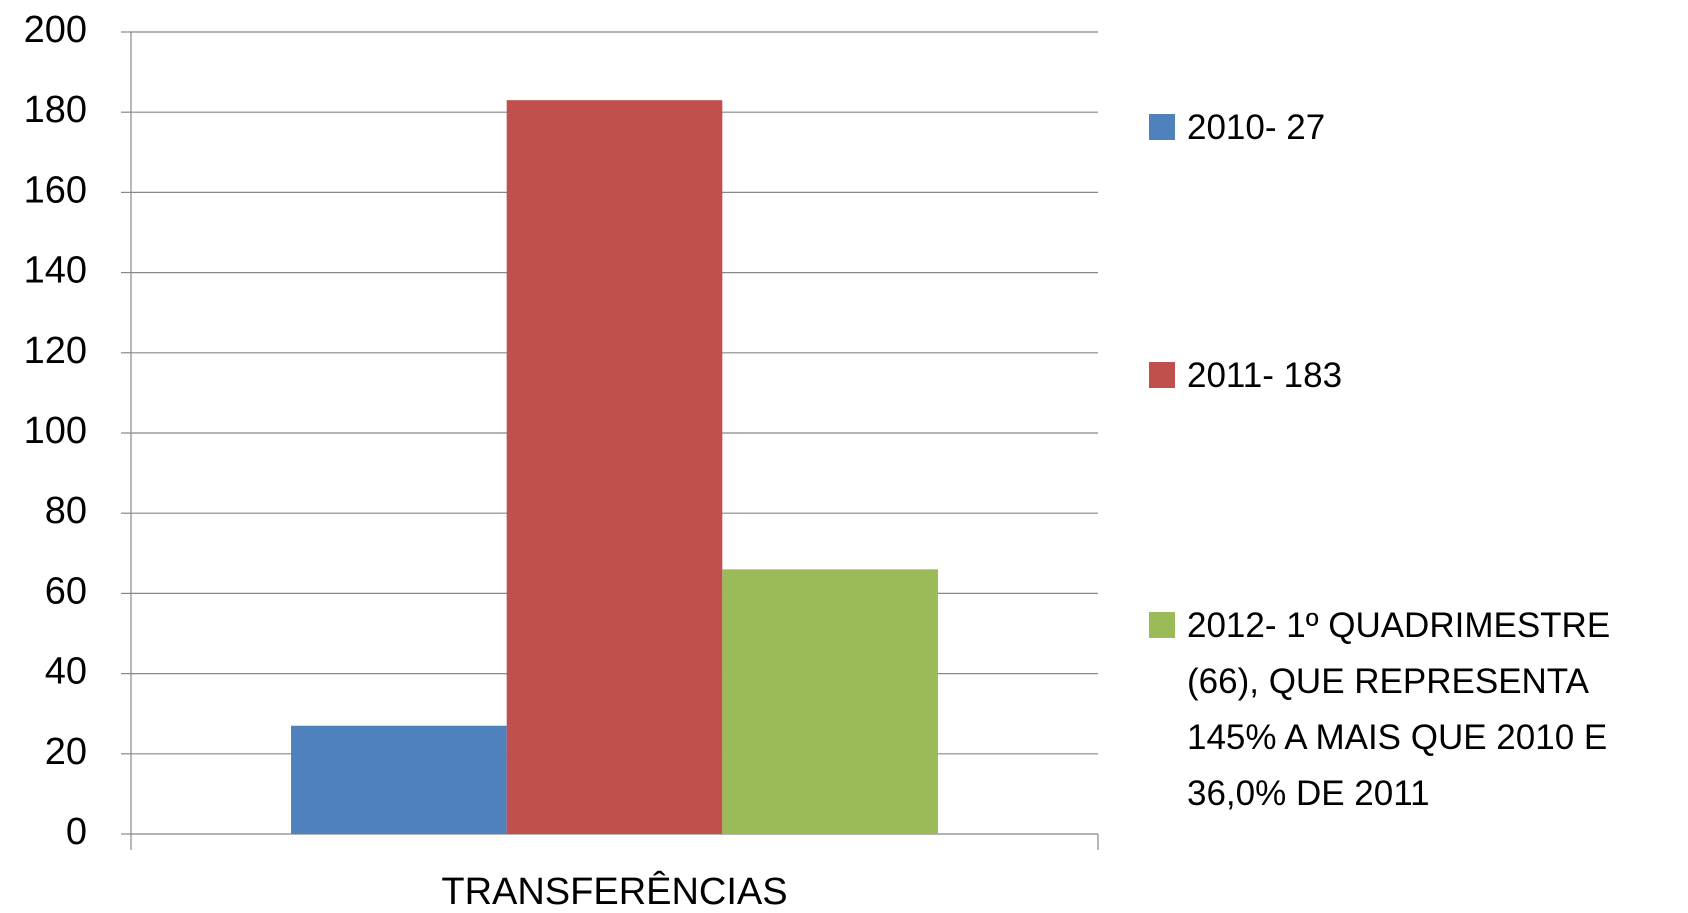  Describe the element at coordinates (66, 752) in the screenshot. I see `y-tick-label: 20` at that location.